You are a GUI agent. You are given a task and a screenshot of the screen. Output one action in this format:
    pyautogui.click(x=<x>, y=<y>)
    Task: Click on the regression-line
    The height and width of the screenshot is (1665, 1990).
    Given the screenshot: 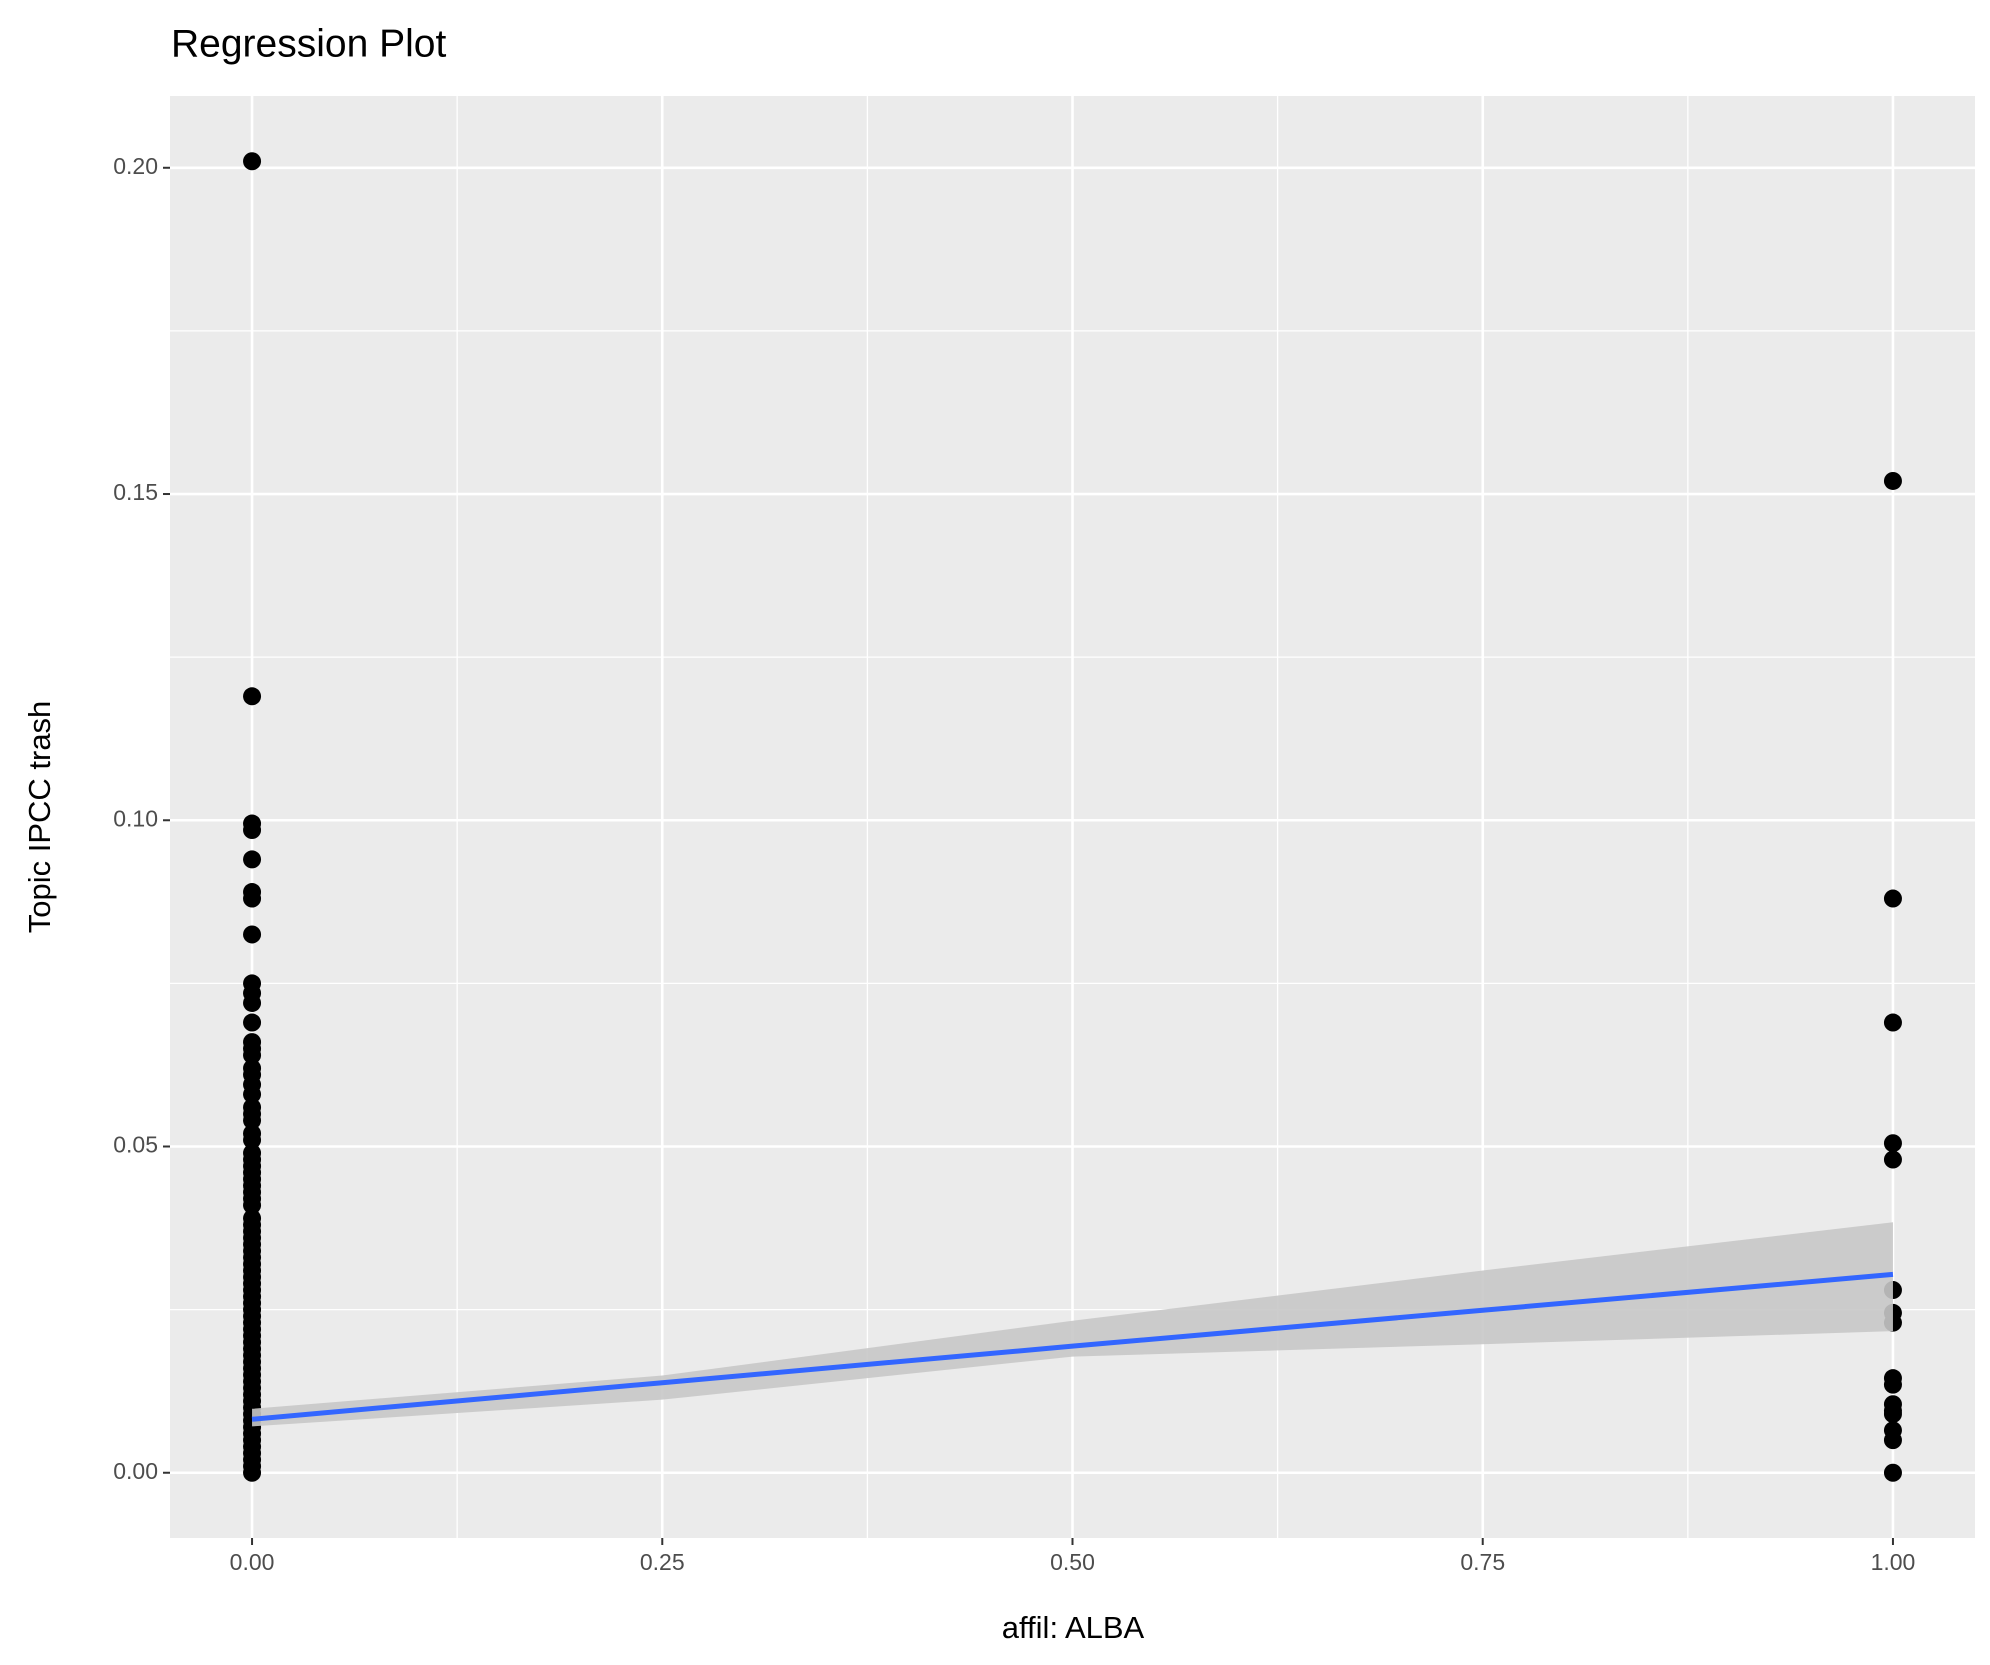 What is the action you would take?
    pyautogui.click(x=1072, y=1346)
    